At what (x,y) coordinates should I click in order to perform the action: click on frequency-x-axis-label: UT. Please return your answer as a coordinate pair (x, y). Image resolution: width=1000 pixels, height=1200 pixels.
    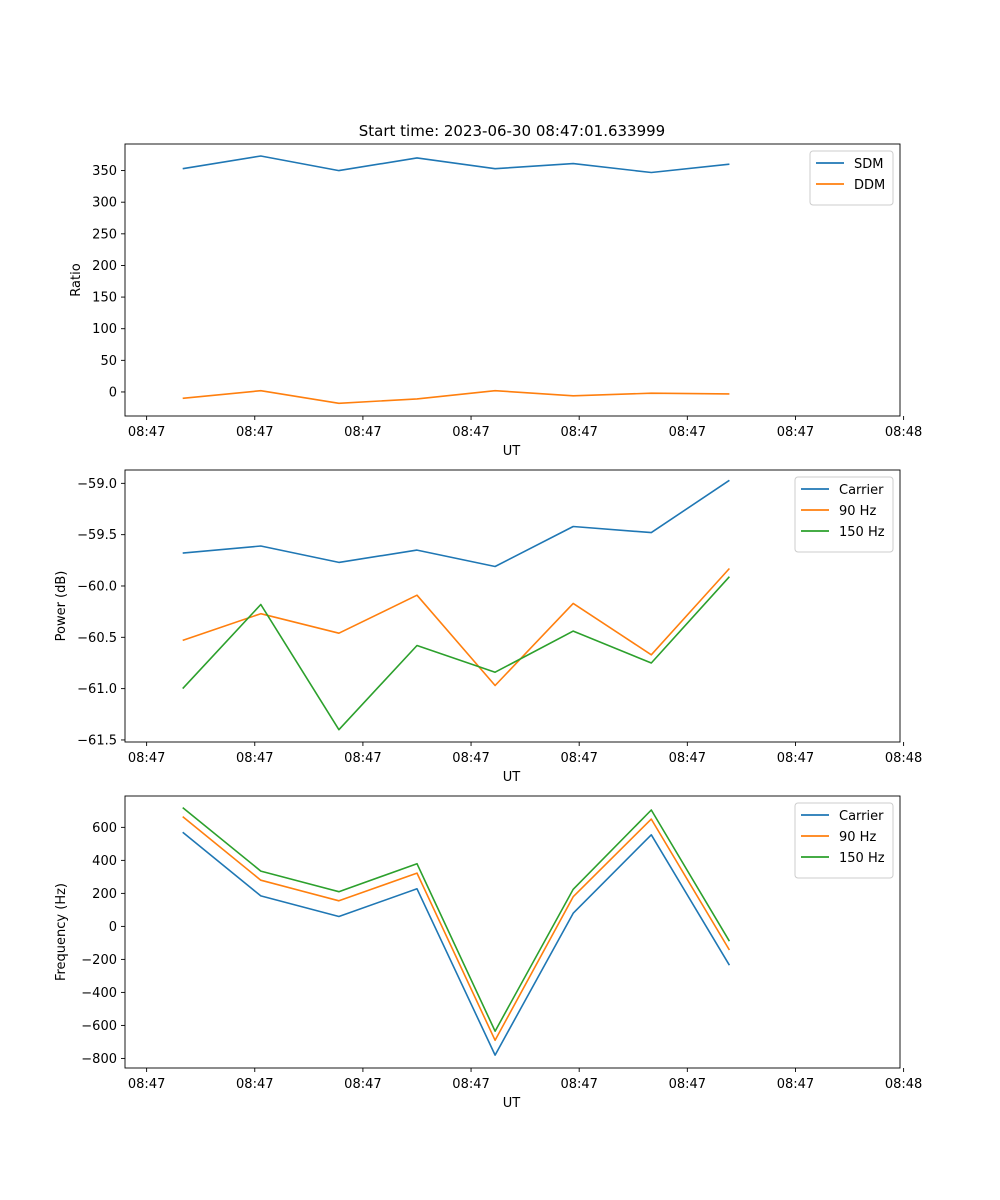
    Looking at the image, I should click on (512, 1103).